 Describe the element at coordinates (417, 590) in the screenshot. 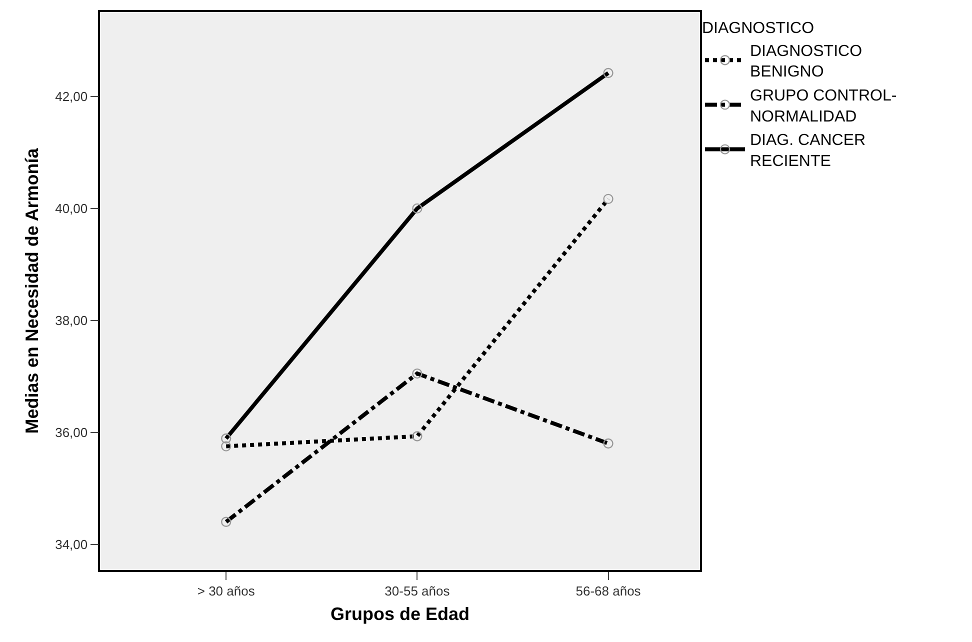

I see `x-tick-label: 30-55 años` at that location.